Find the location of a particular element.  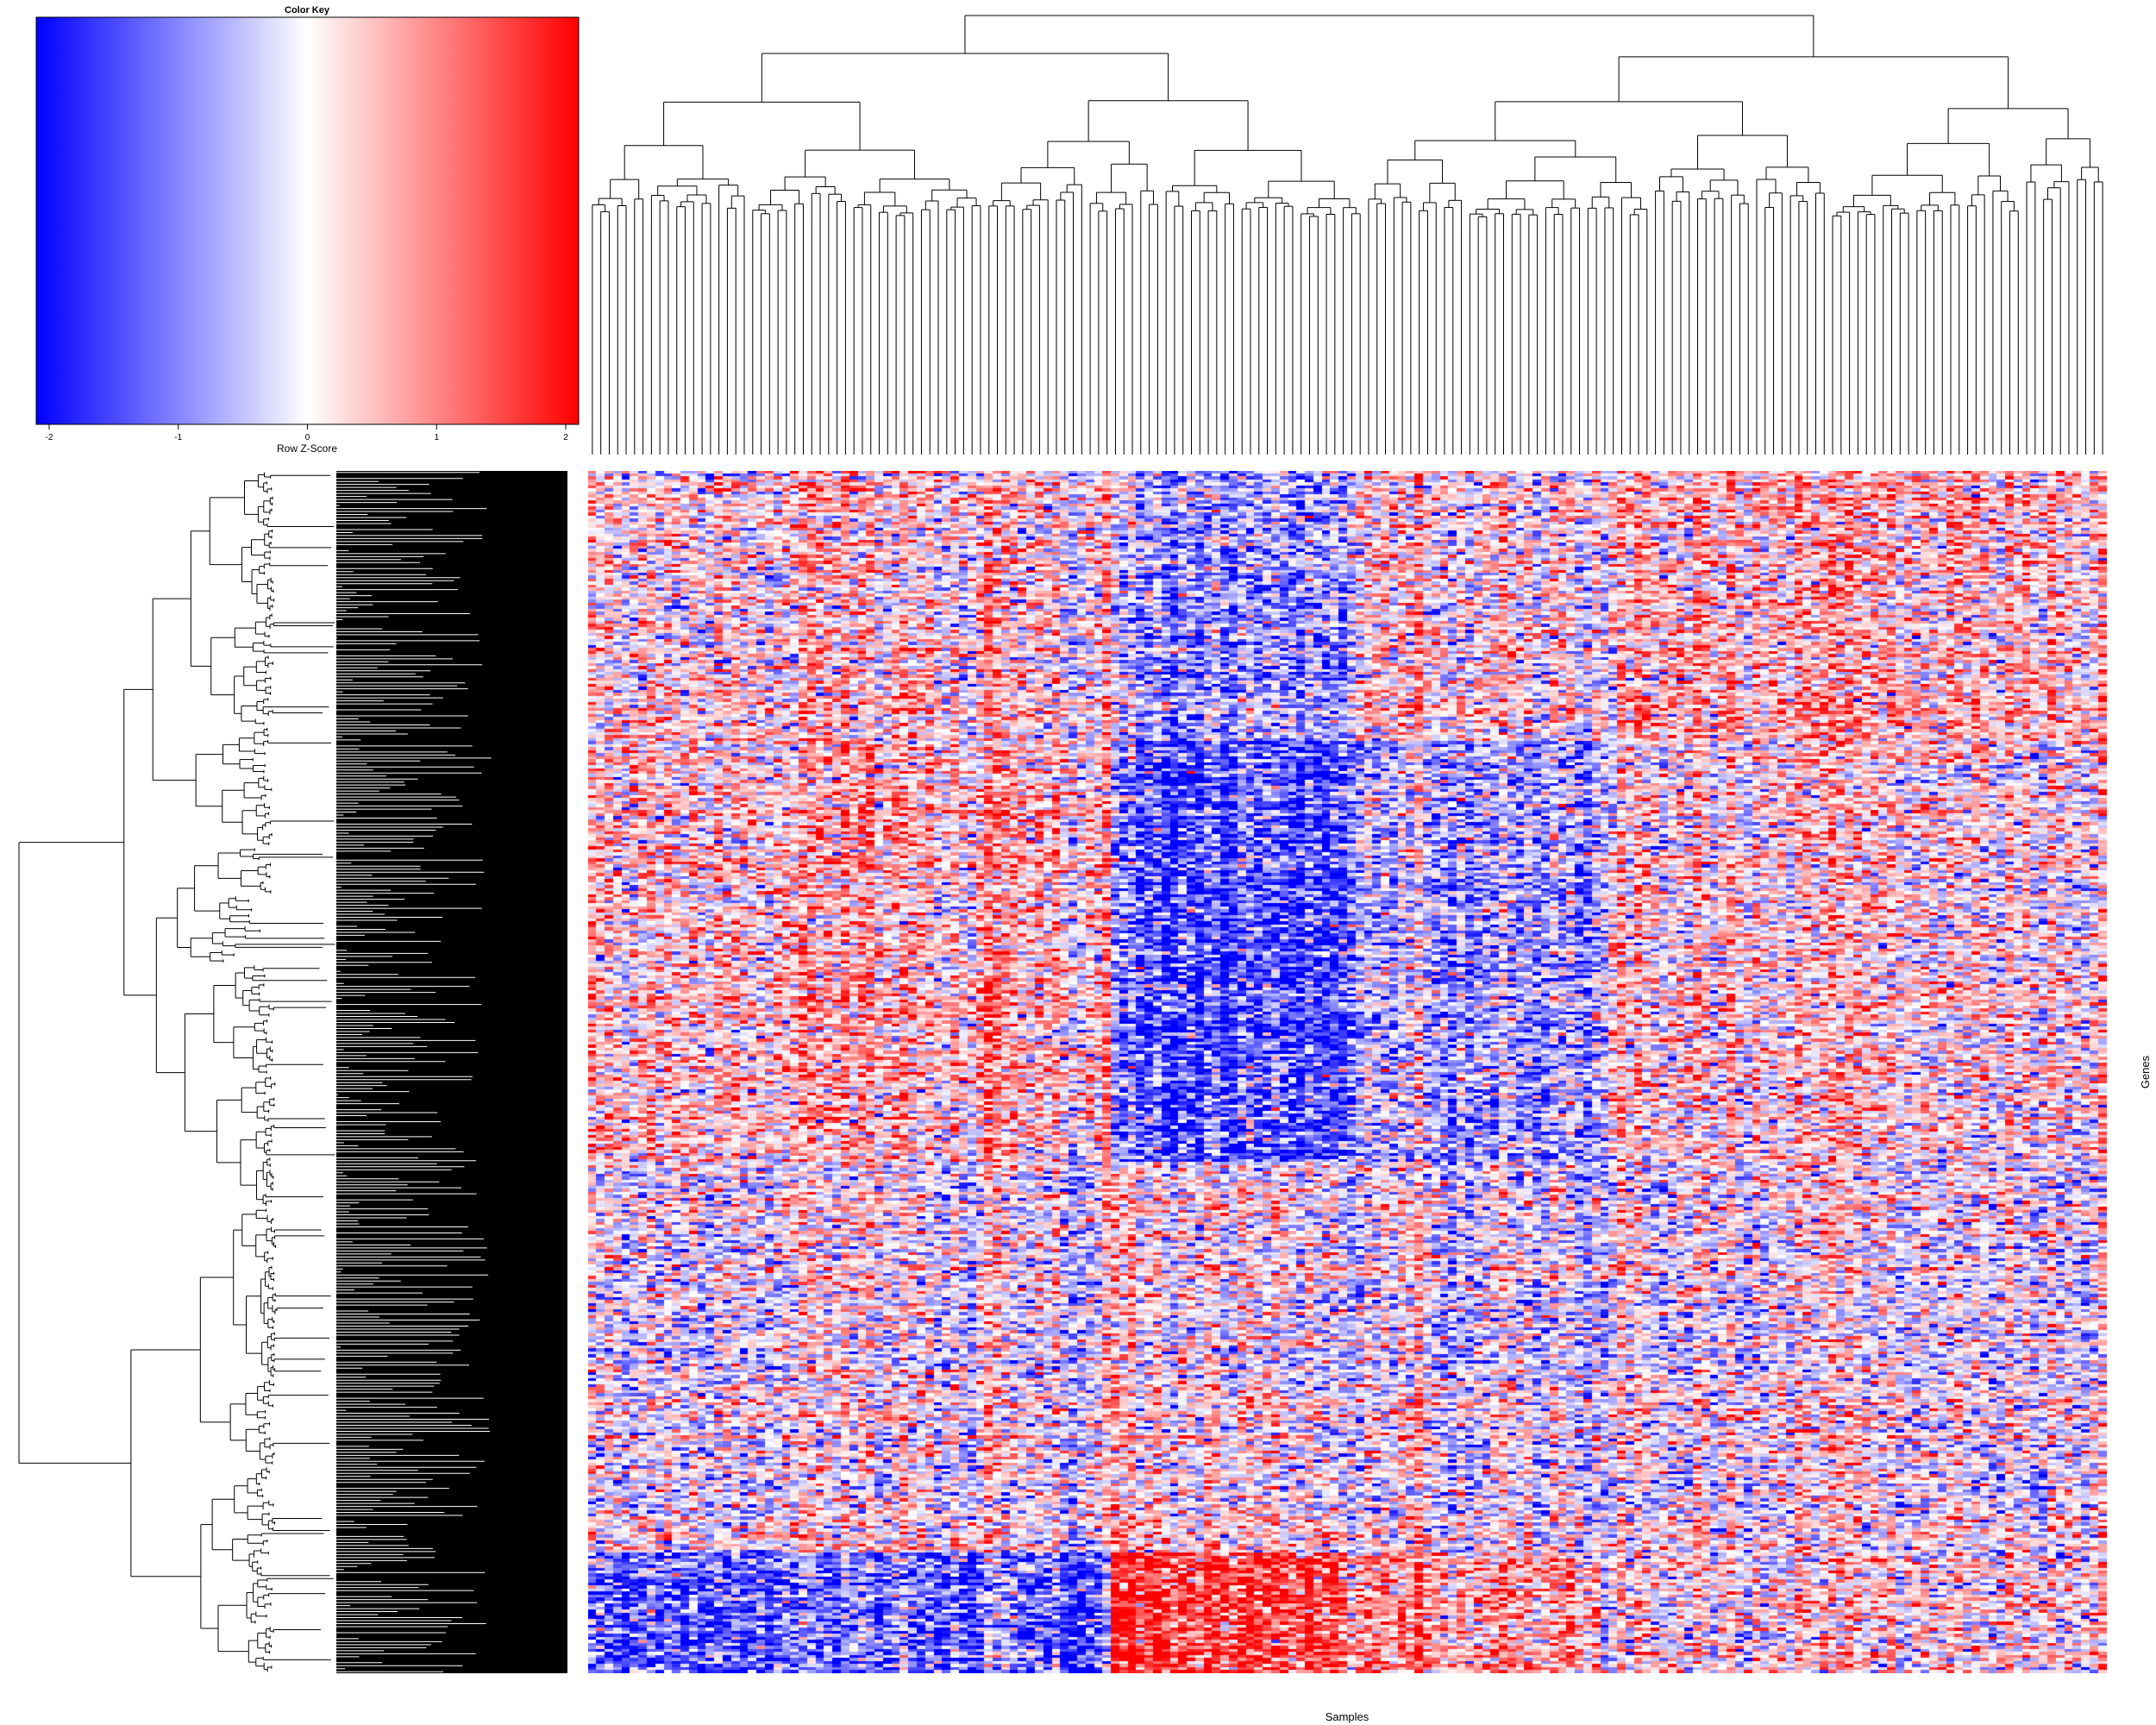

color-key-tick-label: 0 is located at coordinates (307, 438).